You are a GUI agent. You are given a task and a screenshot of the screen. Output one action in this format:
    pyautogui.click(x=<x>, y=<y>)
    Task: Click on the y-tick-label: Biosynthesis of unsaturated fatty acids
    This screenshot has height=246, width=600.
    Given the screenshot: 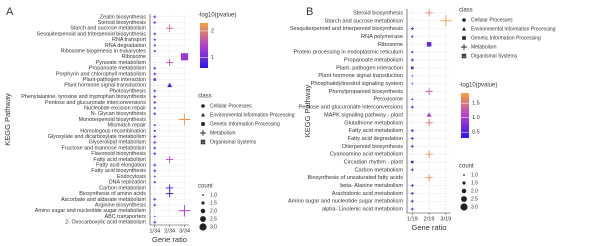 What is the action you would take?
    pyautogui.click(x=356, y=178)
    